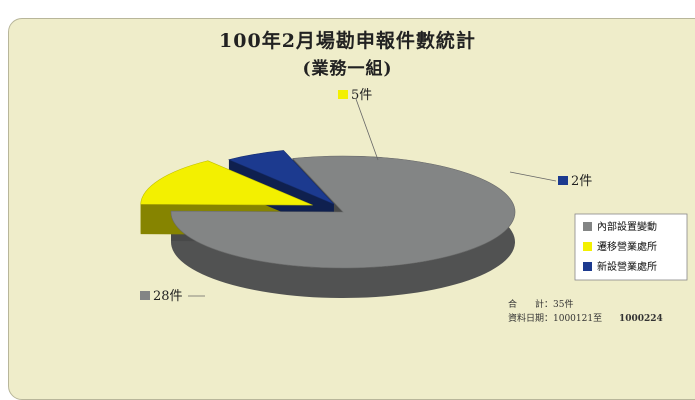 The width and height of the screenshot is (695, 400). Describe the element at coordinates (168, 296) in the screenshot. I see `data-label: 28件` at that location.